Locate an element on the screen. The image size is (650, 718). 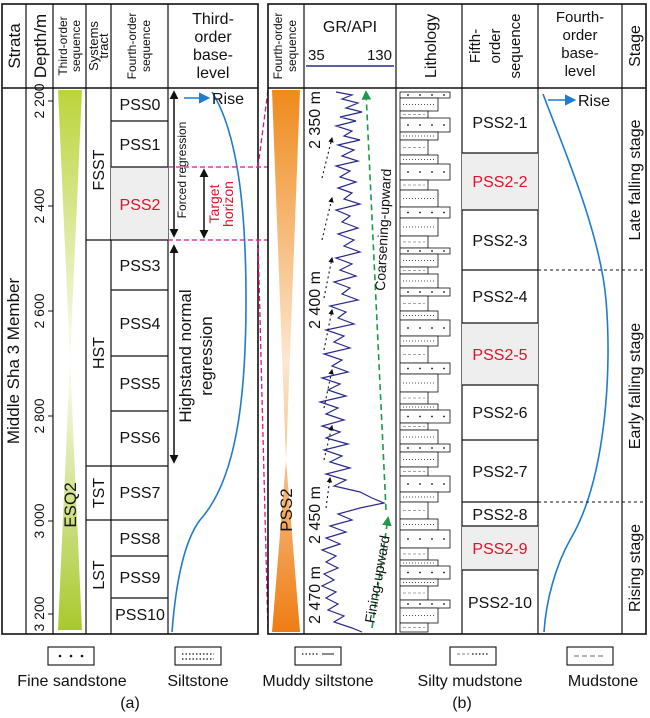
systems-tract-tst: TST is located at coordinates (99, 493).